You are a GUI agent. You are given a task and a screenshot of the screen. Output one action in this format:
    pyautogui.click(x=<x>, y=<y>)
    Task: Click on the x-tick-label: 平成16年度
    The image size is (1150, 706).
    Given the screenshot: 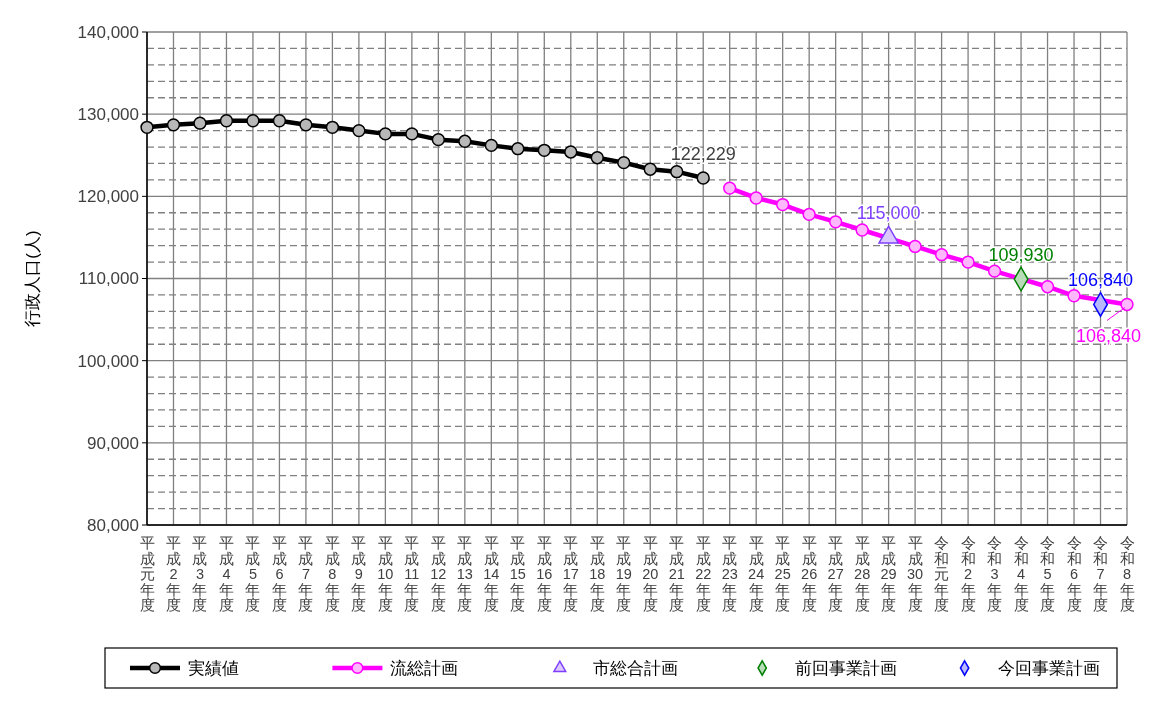 What is the action you would take?
    pyautogui.click(x=544, y=574)
    